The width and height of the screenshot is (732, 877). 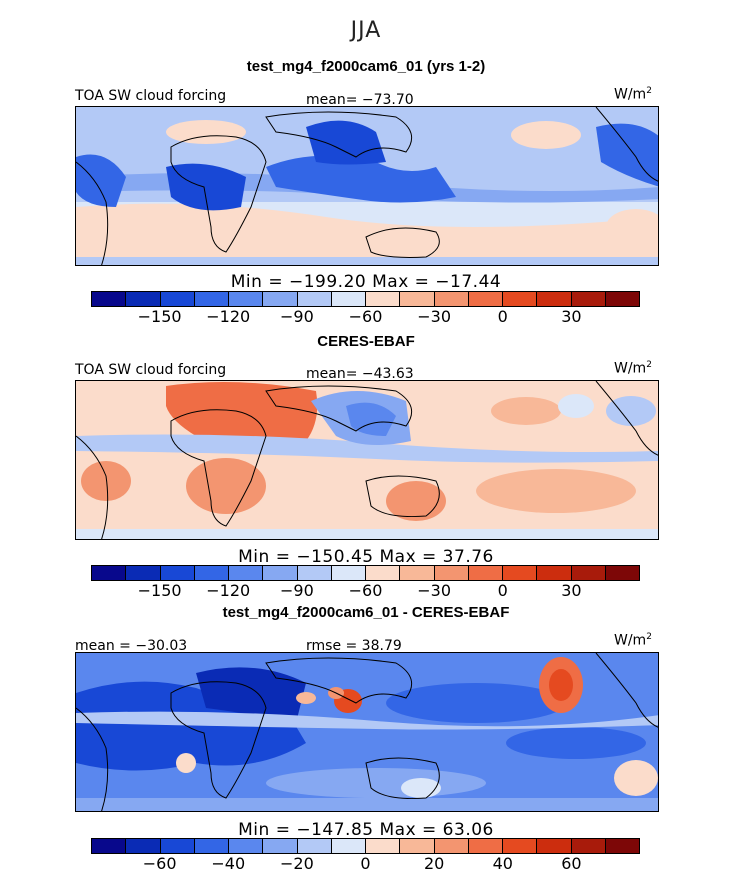 I want to click on colorbar-tick-label: 60, so click(x=571, y=863).